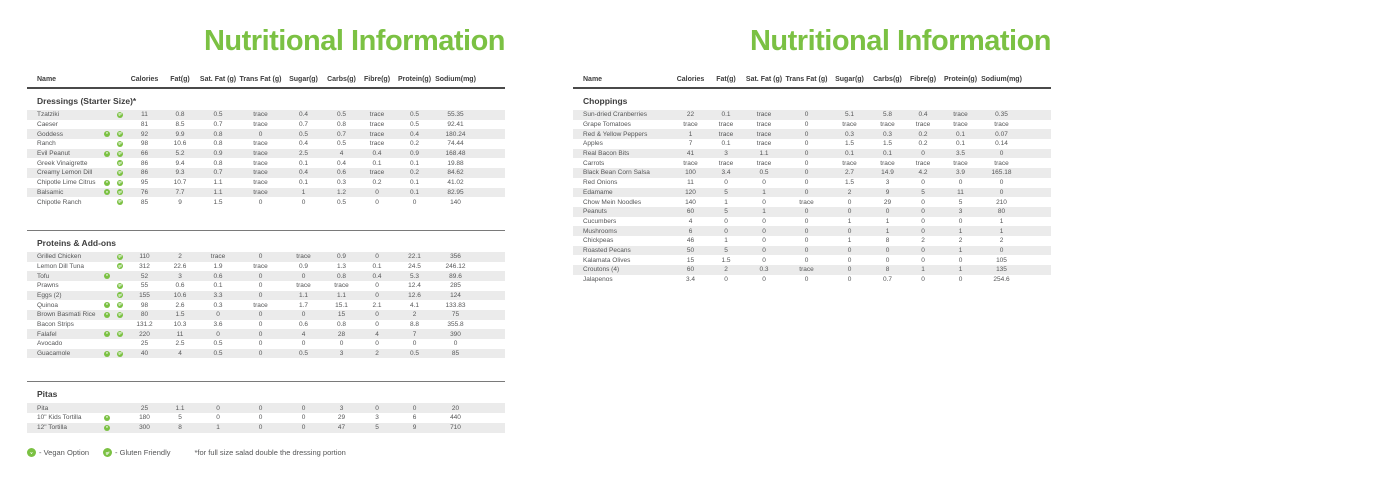  Describe the element at coordinates (218, 115) in the screenshot. I see `cell-sat-fat-g: 0.5` at that location.